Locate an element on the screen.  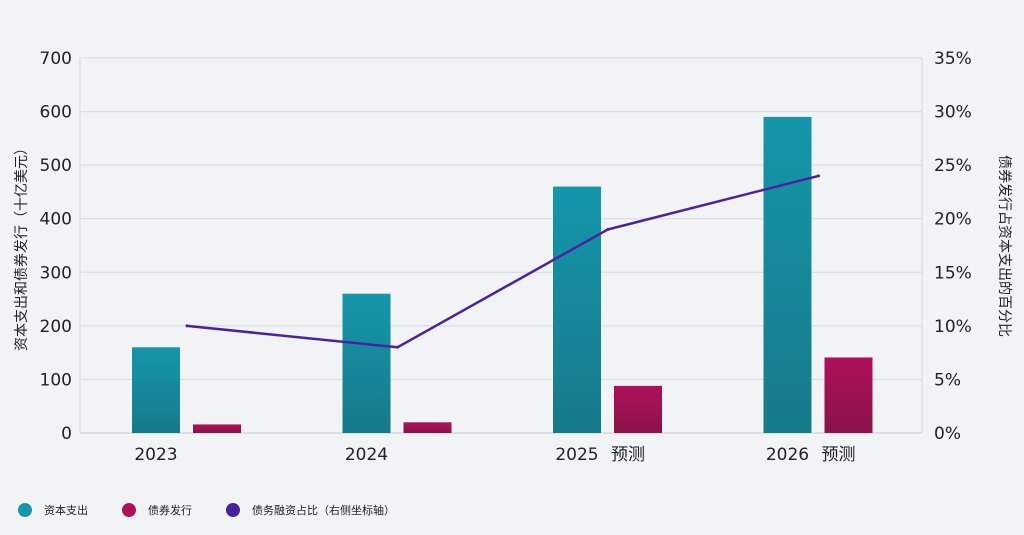
legend-dot-bond is located at coordinates (129, 510).